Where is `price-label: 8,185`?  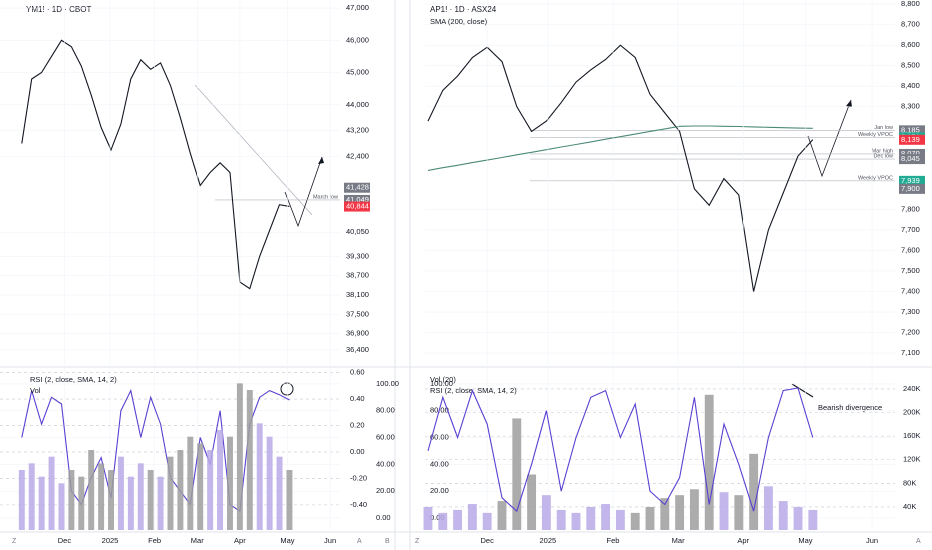 price-label: 8,185 is located at coordinates (910, 129).